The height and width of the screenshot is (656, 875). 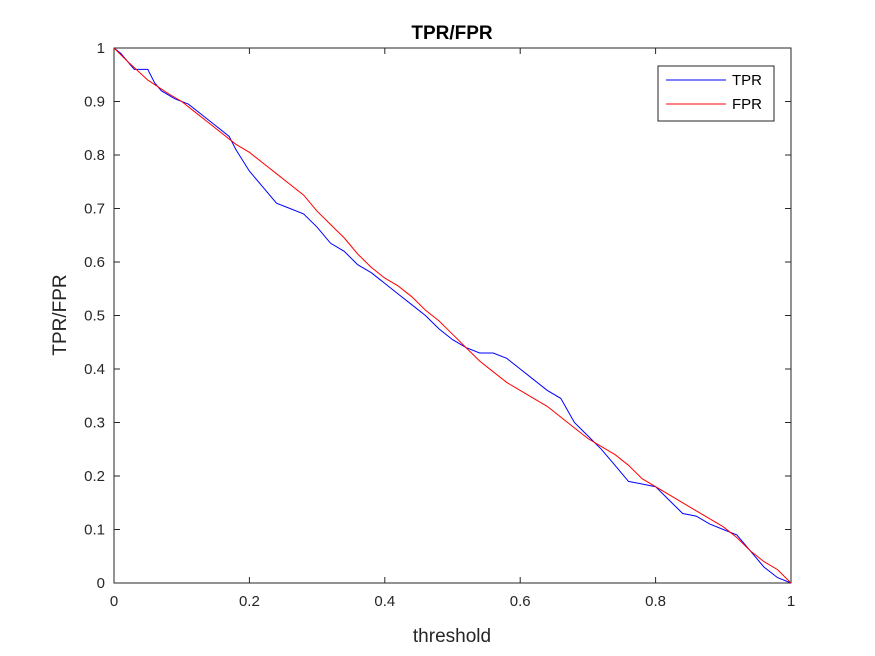 I want to click on x-tick-label: 0.8, so click(x=655, y=601).